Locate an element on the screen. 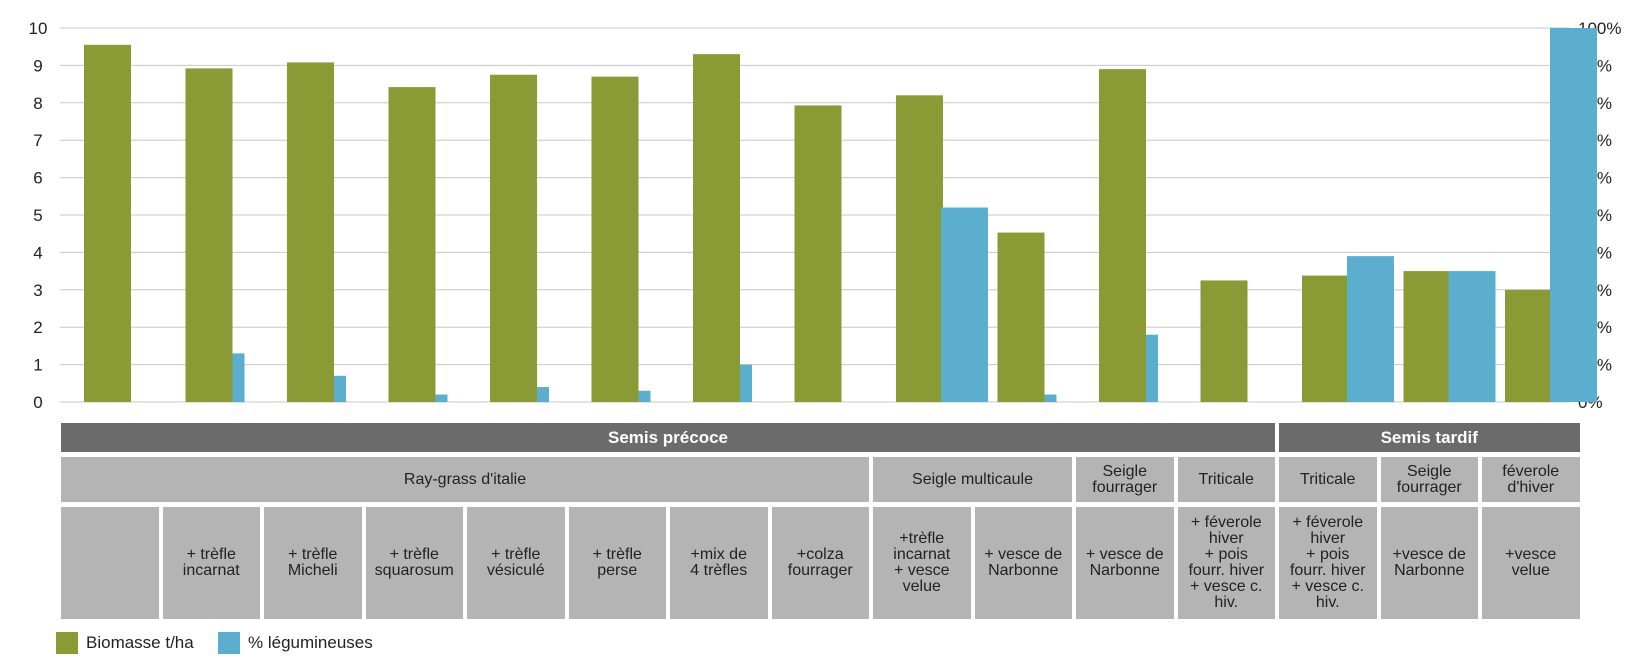  period-header: Semis précoce is located at coordinates (668, 437).